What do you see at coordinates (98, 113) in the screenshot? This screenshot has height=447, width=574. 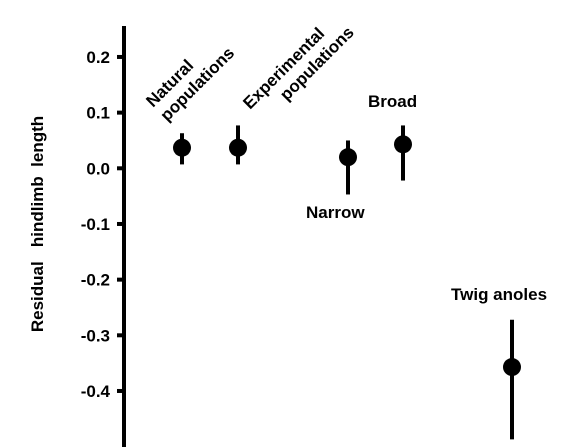 I see `y-tick-label: 0.1` at bounding box center [98, 113].